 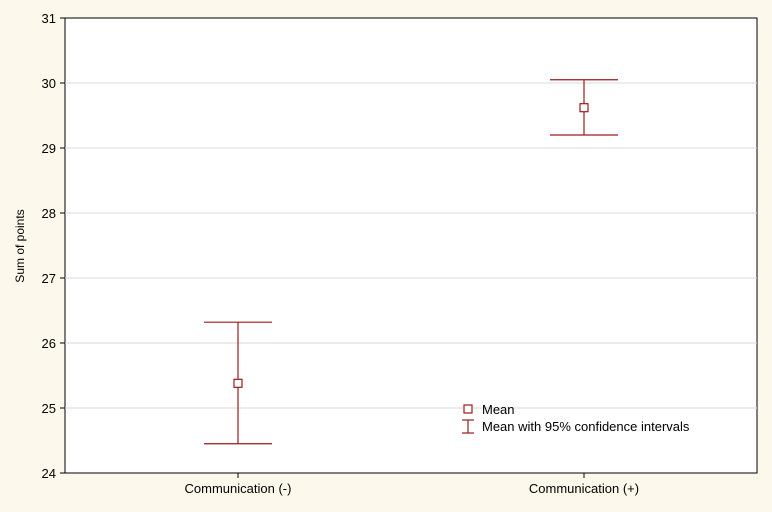 I want to click on y-tick-label: 26, so click(x=49, y=343).